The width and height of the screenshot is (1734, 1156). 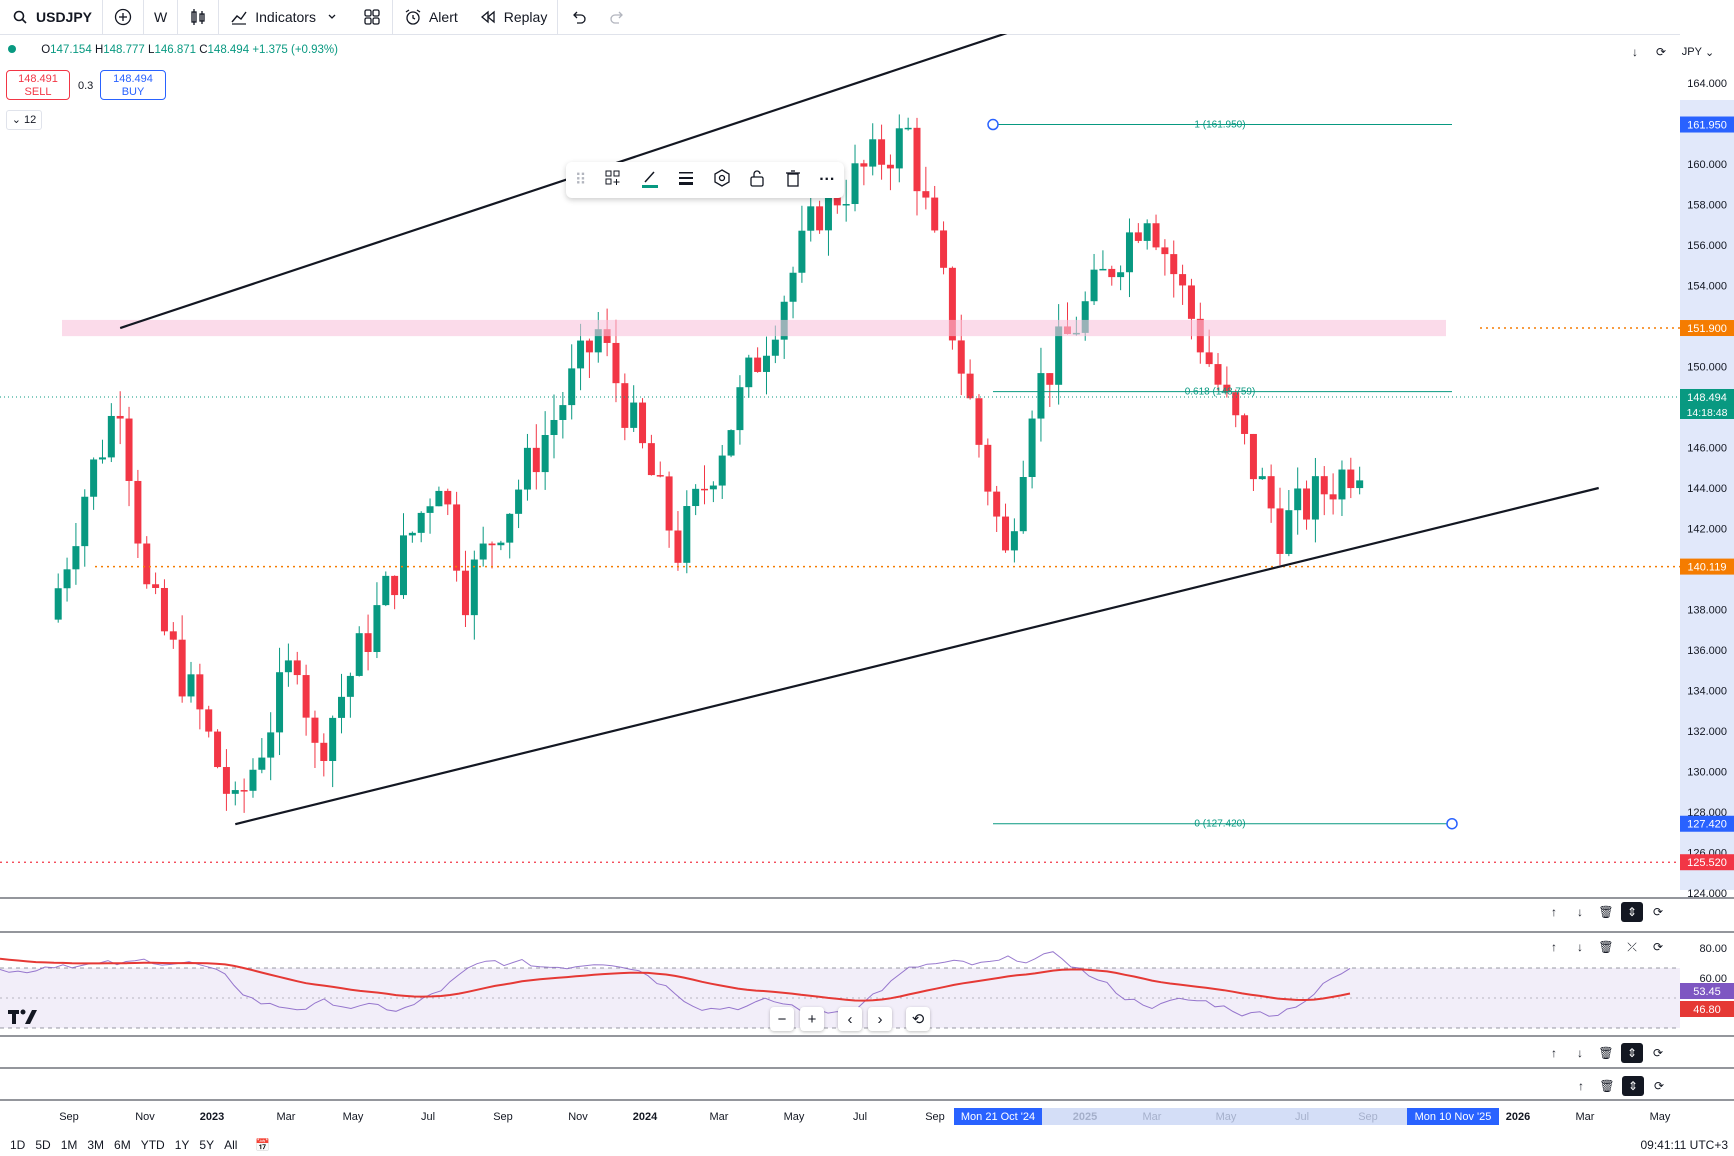 What do you see at coordinates (199, 17) in the screenshot?
I see `chart-type-button` at bounding box center [199, 17].